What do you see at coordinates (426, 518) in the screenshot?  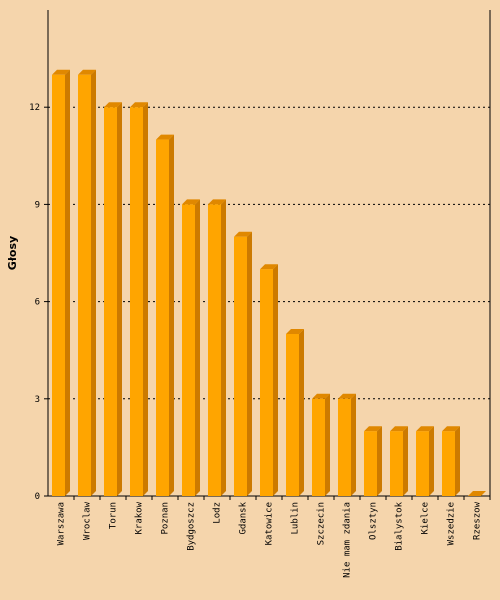 I see `x-tick-label: Kielce` at bounding box center [426, 518].